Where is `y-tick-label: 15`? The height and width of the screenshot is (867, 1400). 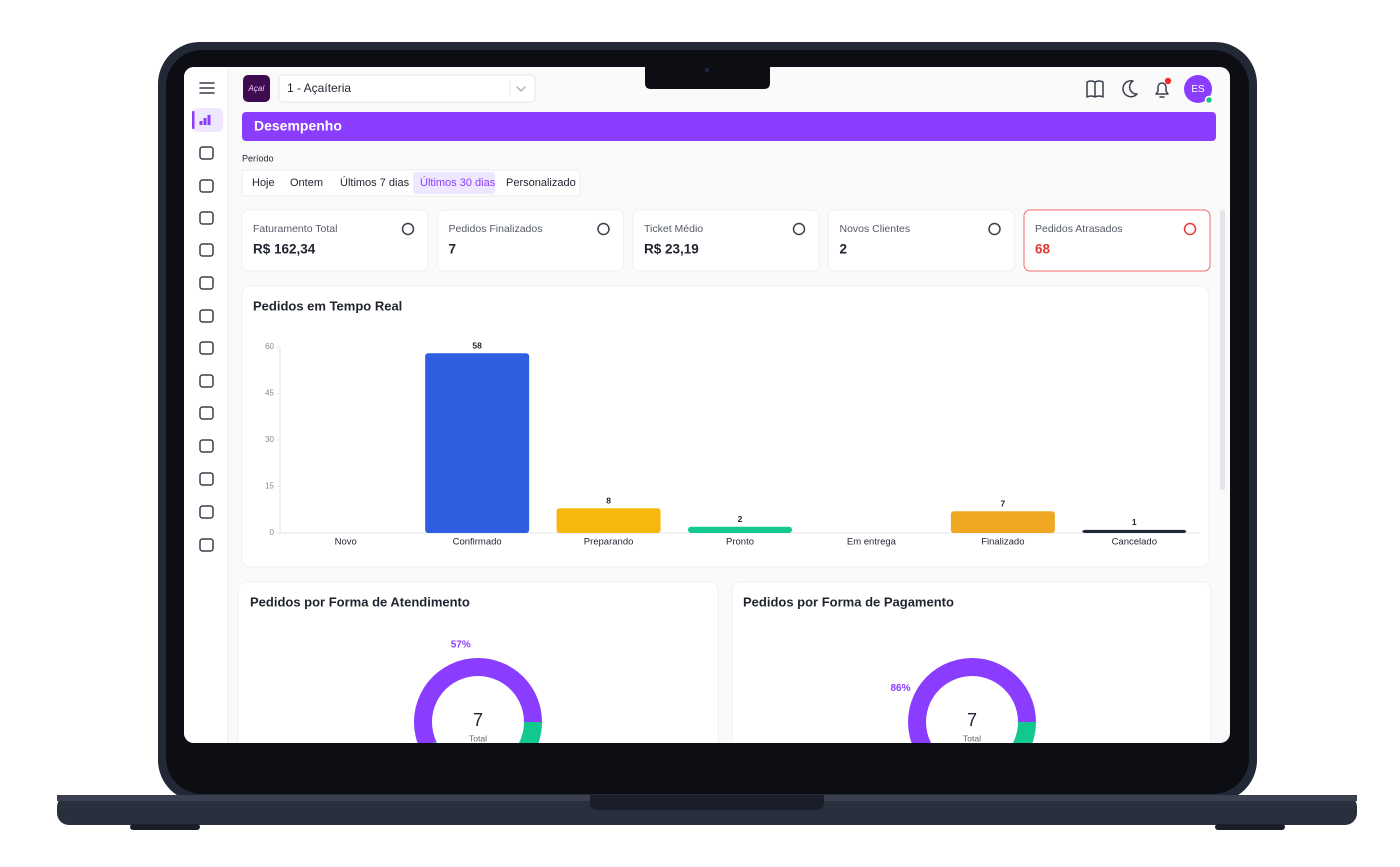 y-tick-label: 15 is located at coordinates (269, 486).